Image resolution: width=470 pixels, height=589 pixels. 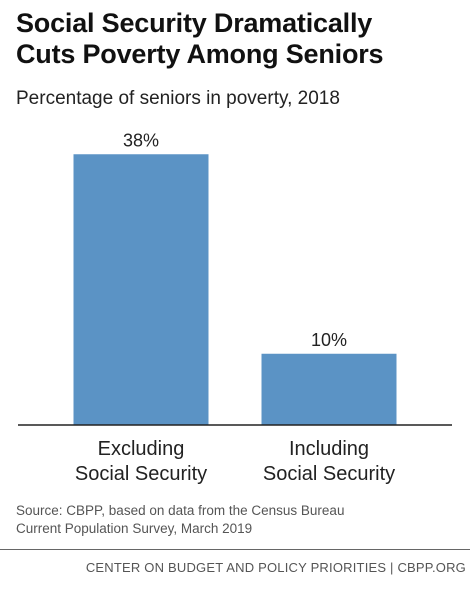 I want to click on category-label-0-1: Social Security, so click(x=141, y=474).